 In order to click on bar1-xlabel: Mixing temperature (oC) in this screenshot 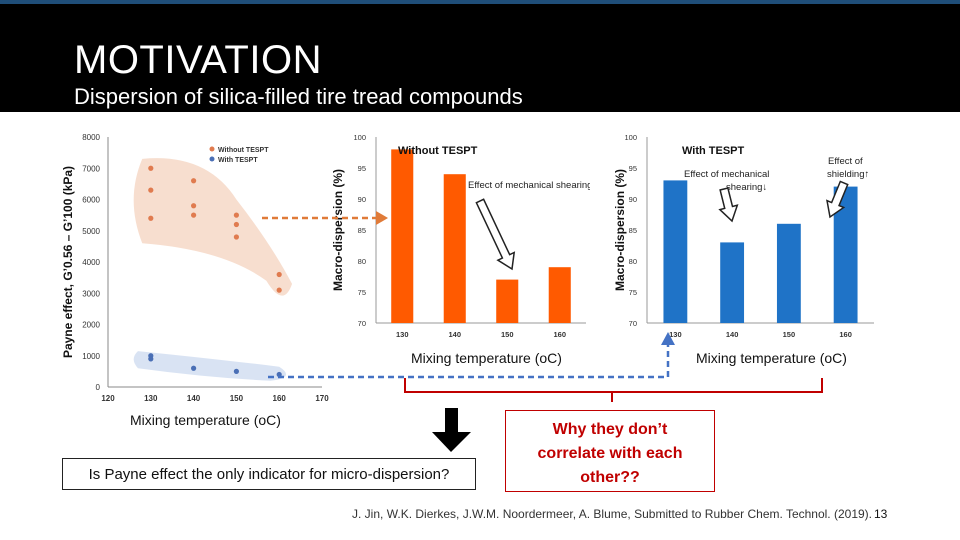, I will do `click(486, 358)`.